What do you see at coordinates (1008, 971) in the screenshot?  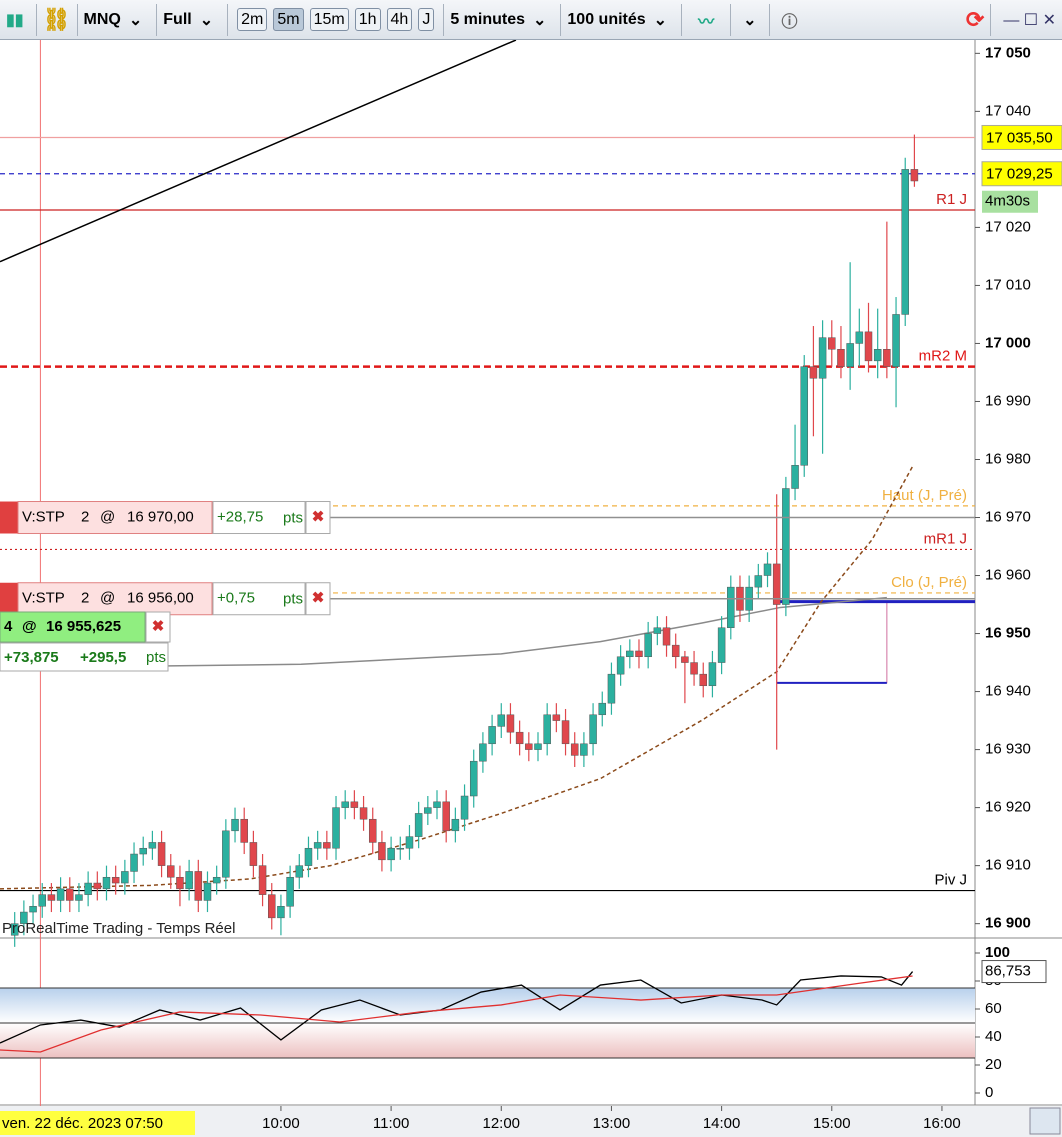 I see `indicator-value: 86,753` at bounding box center [1008, 971].